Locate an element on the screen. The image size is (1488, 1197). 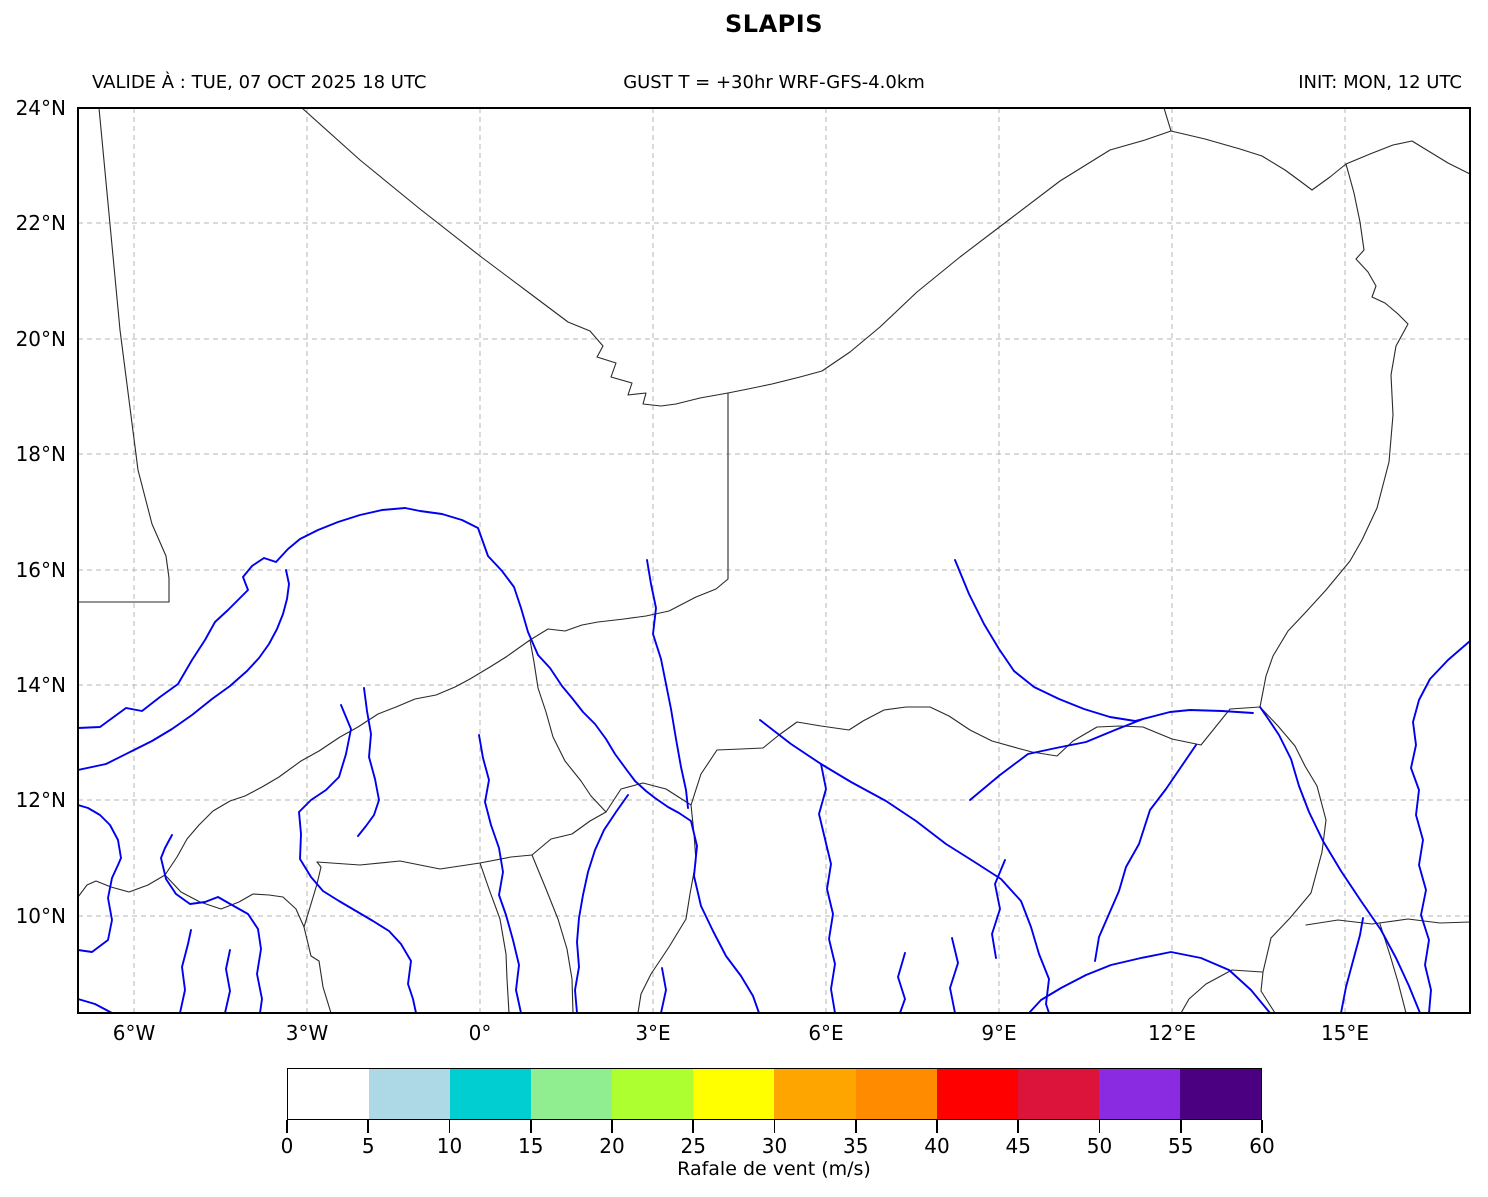
colorbar-tick-label: 35 is located at coordinates (856, 1146).